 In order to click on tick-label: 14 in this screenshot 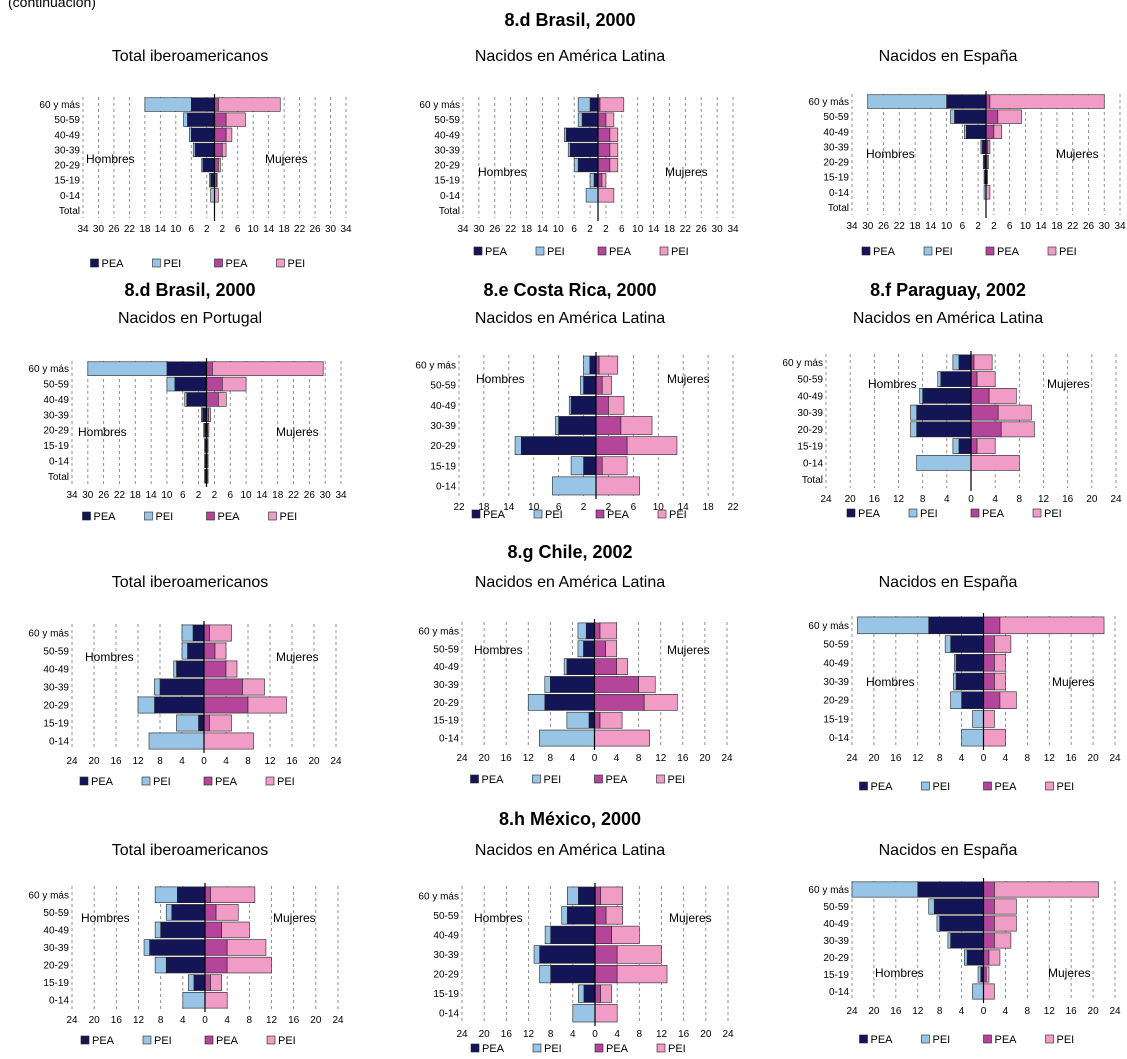, I will do `click(161, 229)`.